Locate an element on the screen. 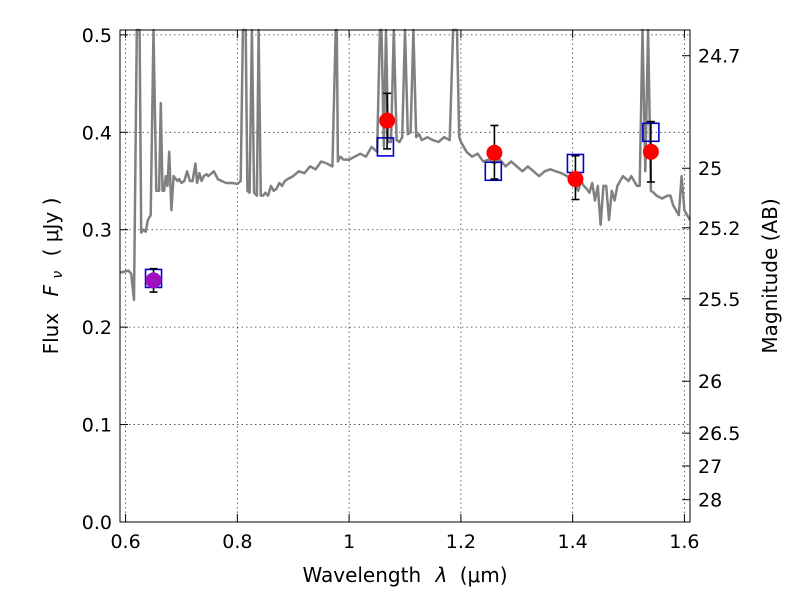  x-axis-label: Wavelength λ (μm) is located at coordinates (404, 575).